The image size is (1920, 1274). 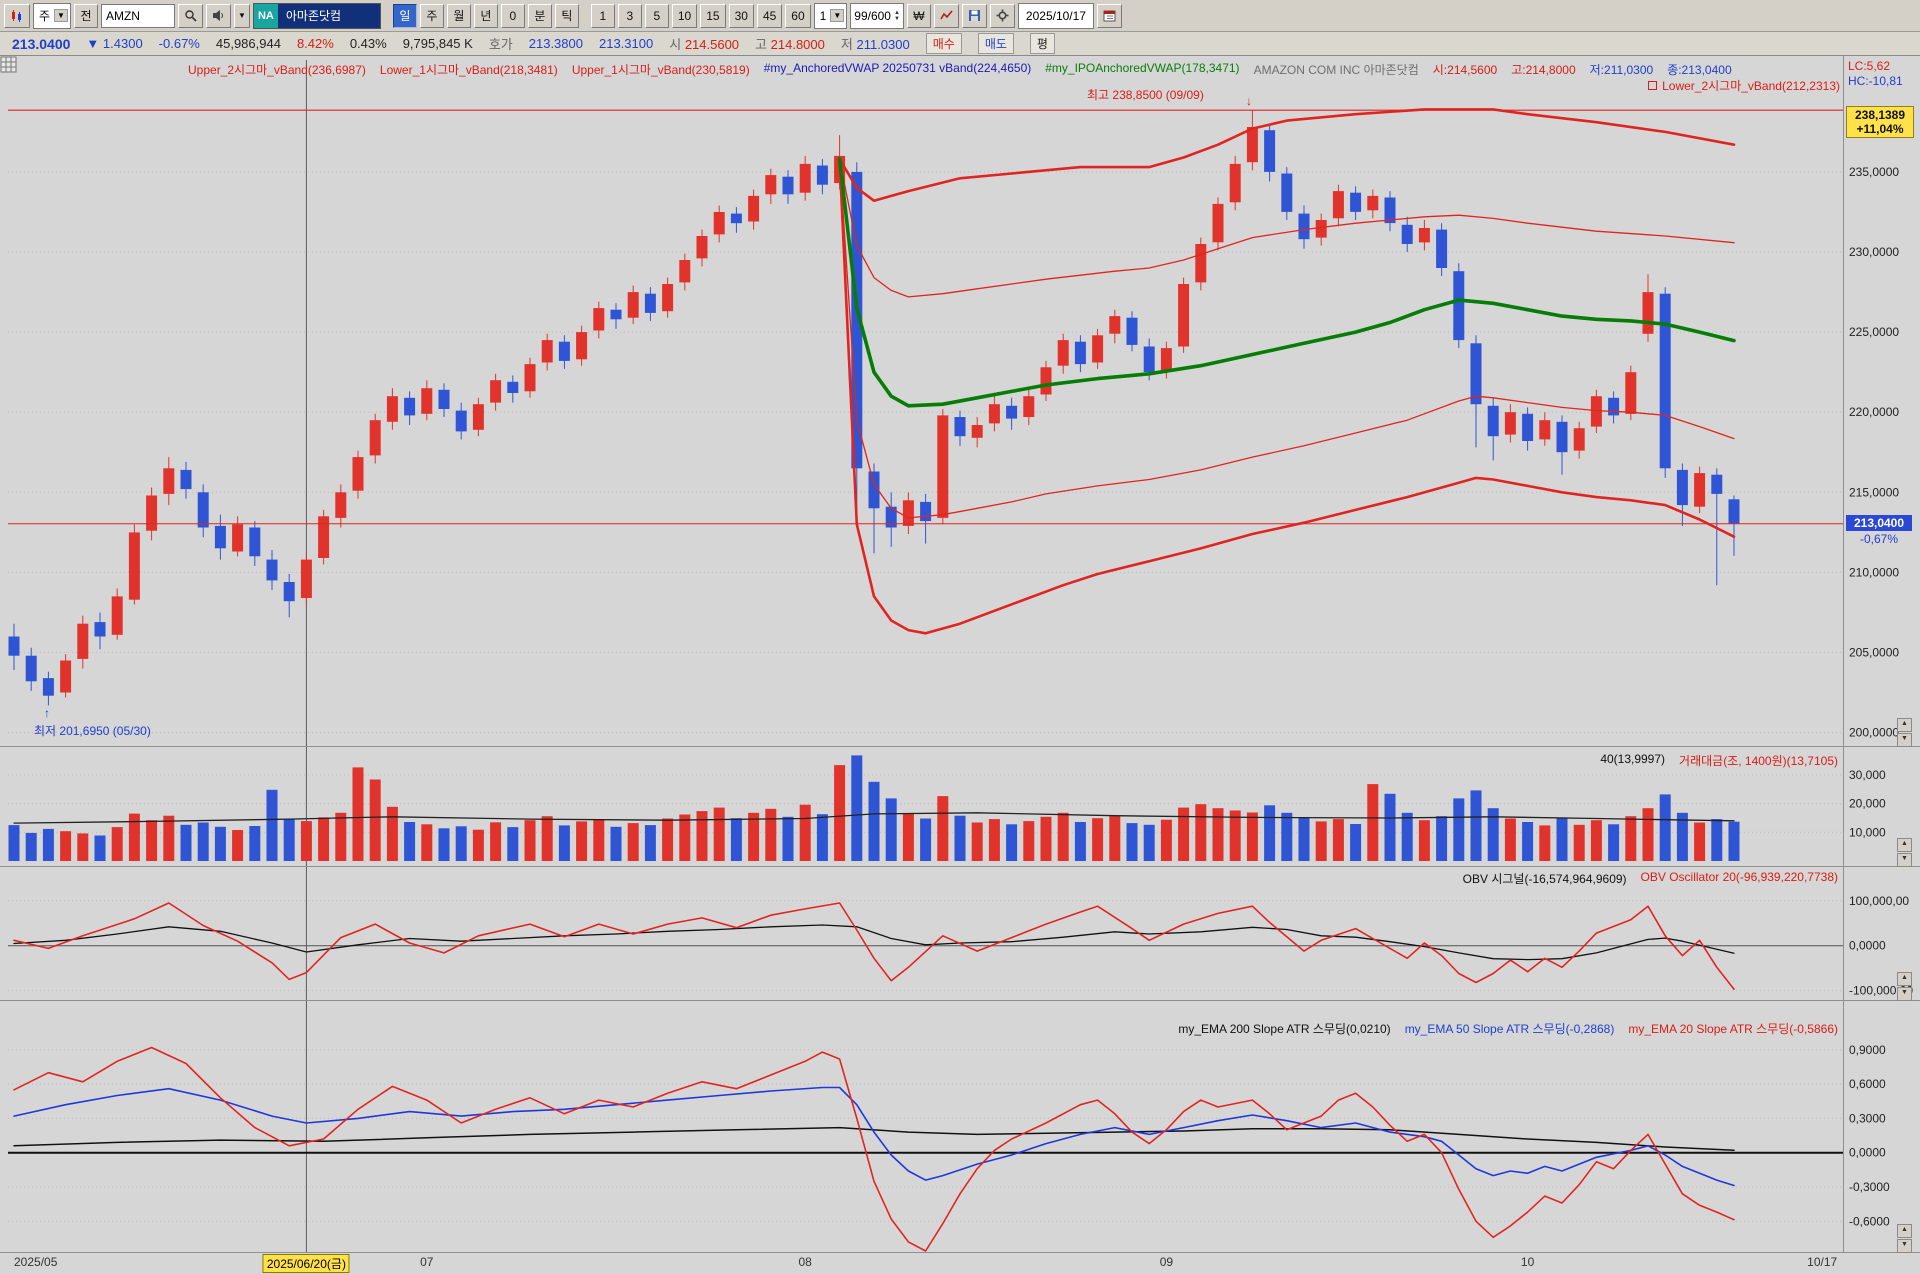 I want to click on x-axis-label: 09, so click(x=1166, y=1262).